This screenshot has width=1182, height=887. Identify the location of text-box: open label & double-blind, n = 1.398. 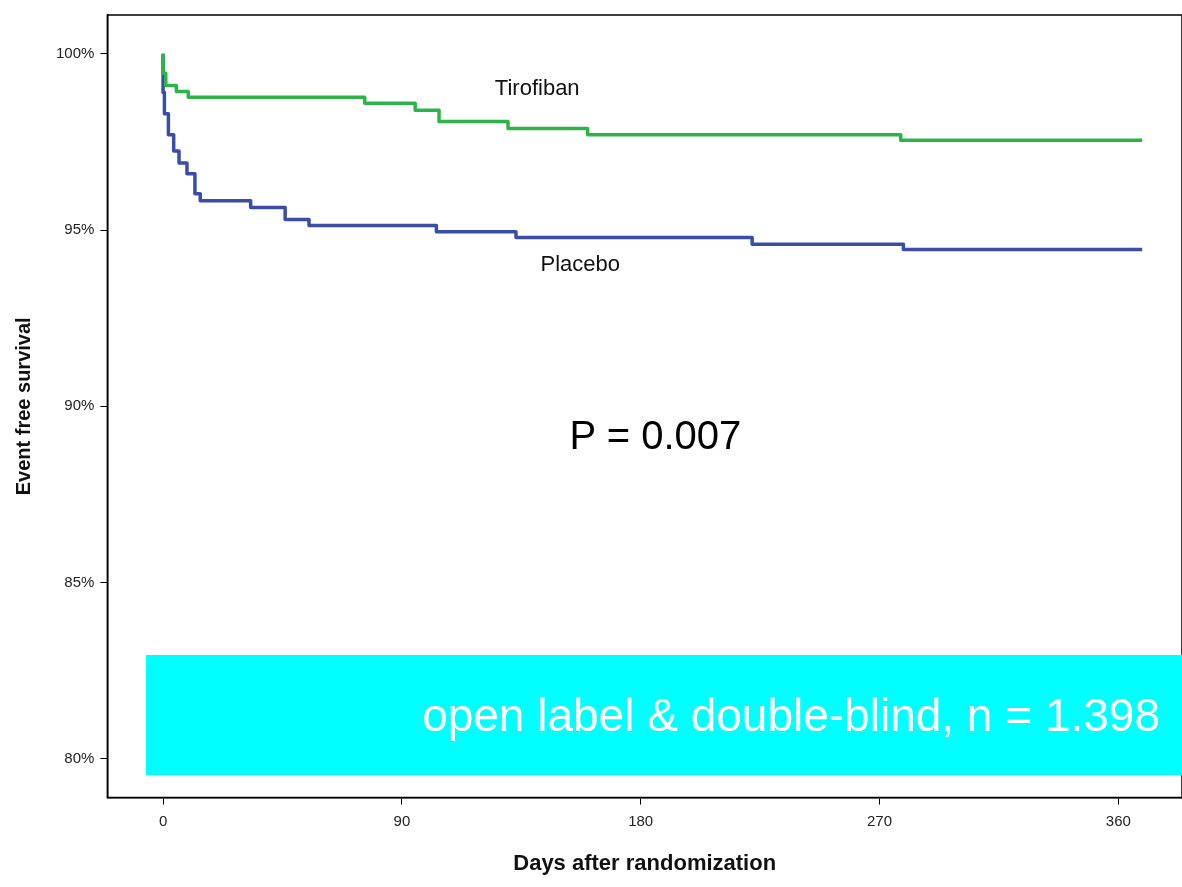
(664, 715).